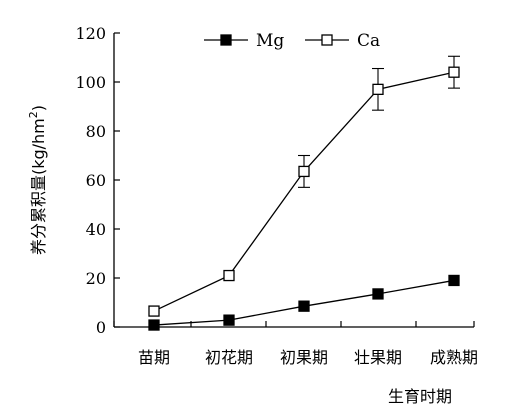 This screenshot has height=414, width=508. I want to click on y-axis-label-unit-sup: 2, so click(33, 114).